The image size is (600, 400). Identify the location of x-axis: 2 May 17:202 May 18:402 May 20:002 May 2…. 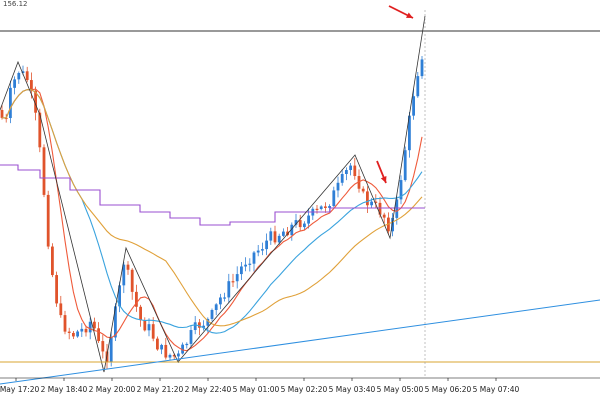
(300, 385).